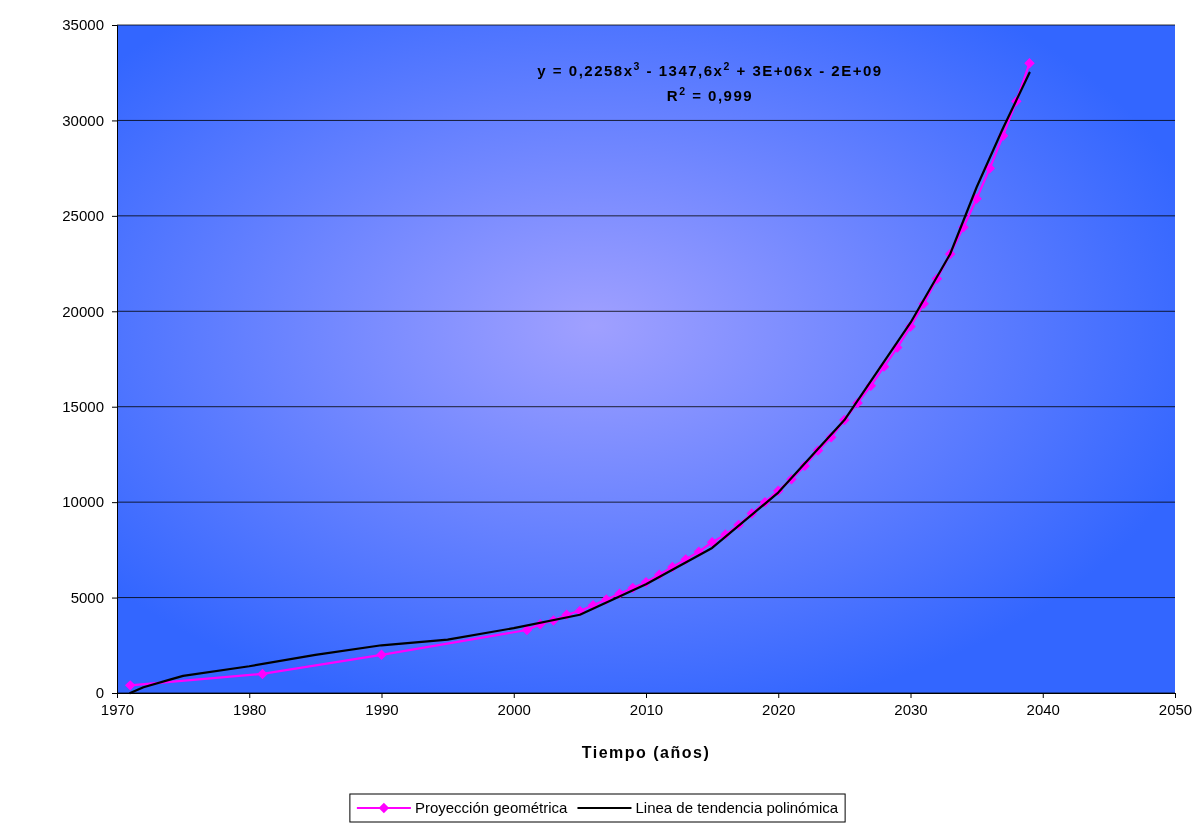 This screenshot has height=825, width=1197. What do you see at coordinates (710, 94) in the screenshot?
I see `annotation: R$^{2}$ = 0,999` at bounding box center [710, 94].